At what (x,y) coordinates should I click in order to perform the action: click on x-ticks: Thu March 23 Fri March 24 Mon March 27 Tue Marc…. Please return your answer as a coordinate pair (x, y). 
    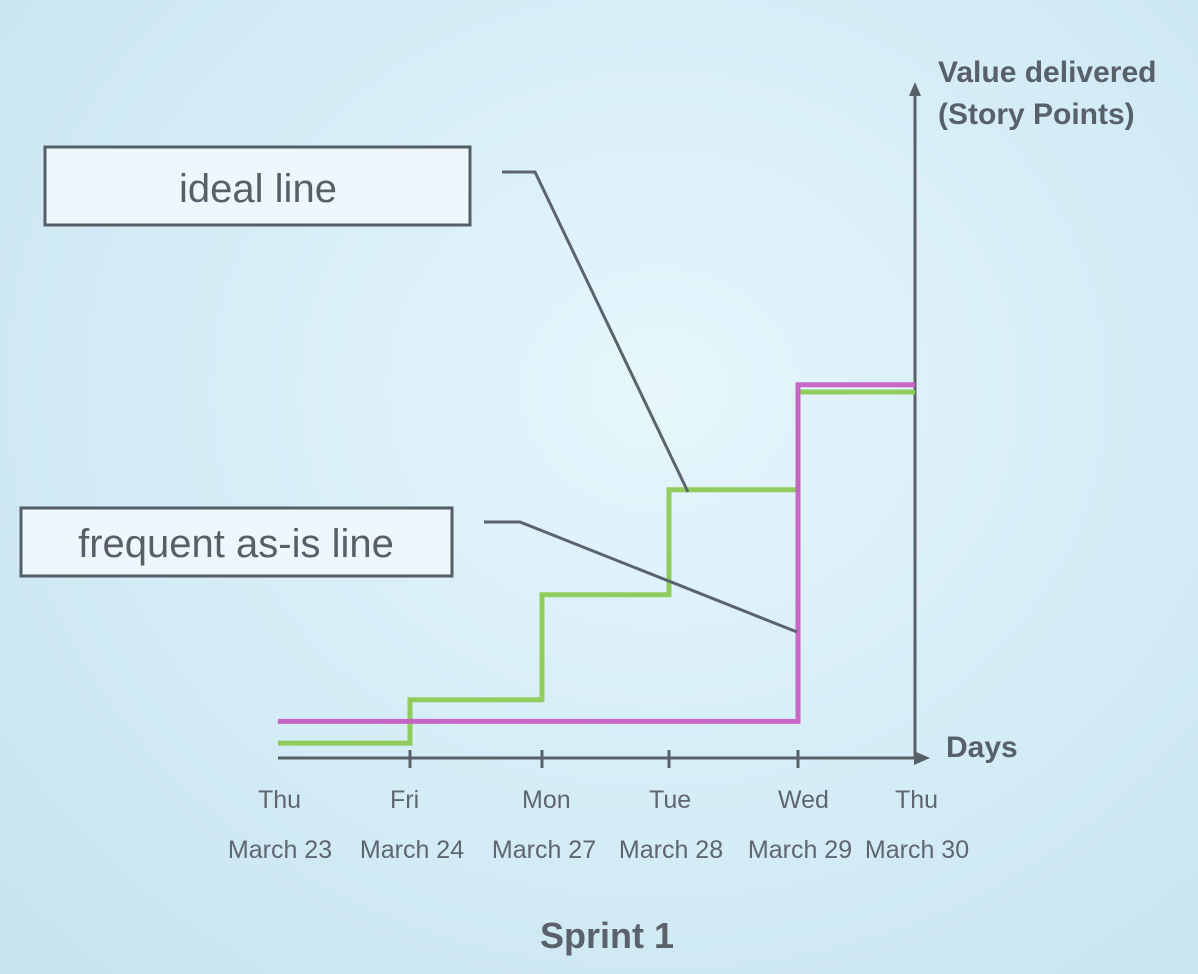
    Looking at the image, I should click on (598, 807).